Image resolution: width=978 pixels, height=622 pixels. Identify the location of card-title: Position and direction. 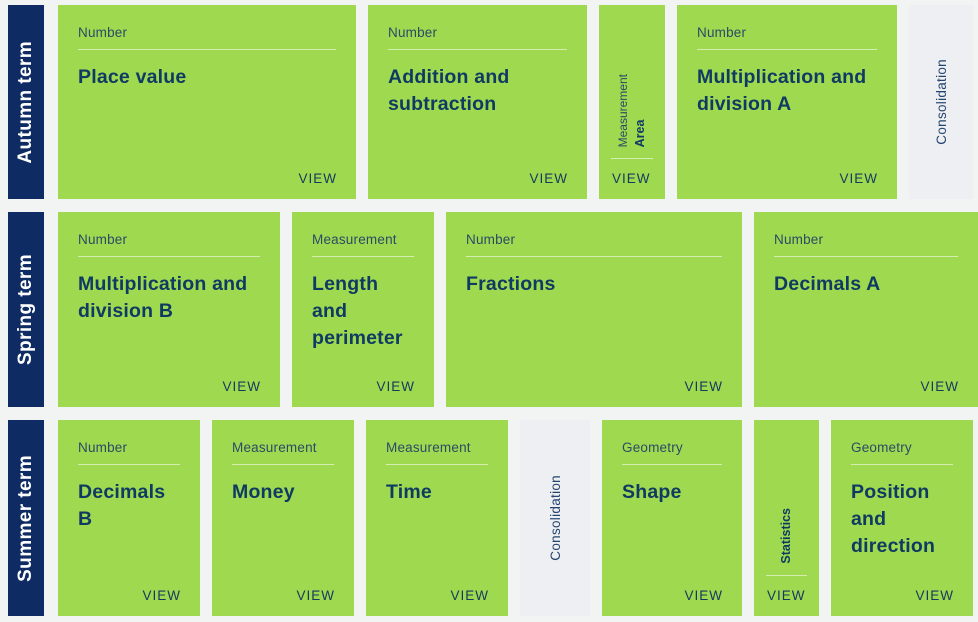
(893, 519).